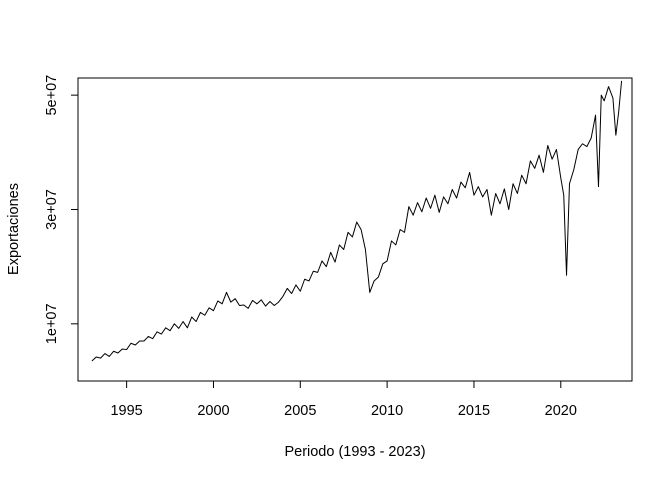  Describe the element at coordinates (300, 411) in the screenshot. I see `x-tick-label: 2005` at that location.